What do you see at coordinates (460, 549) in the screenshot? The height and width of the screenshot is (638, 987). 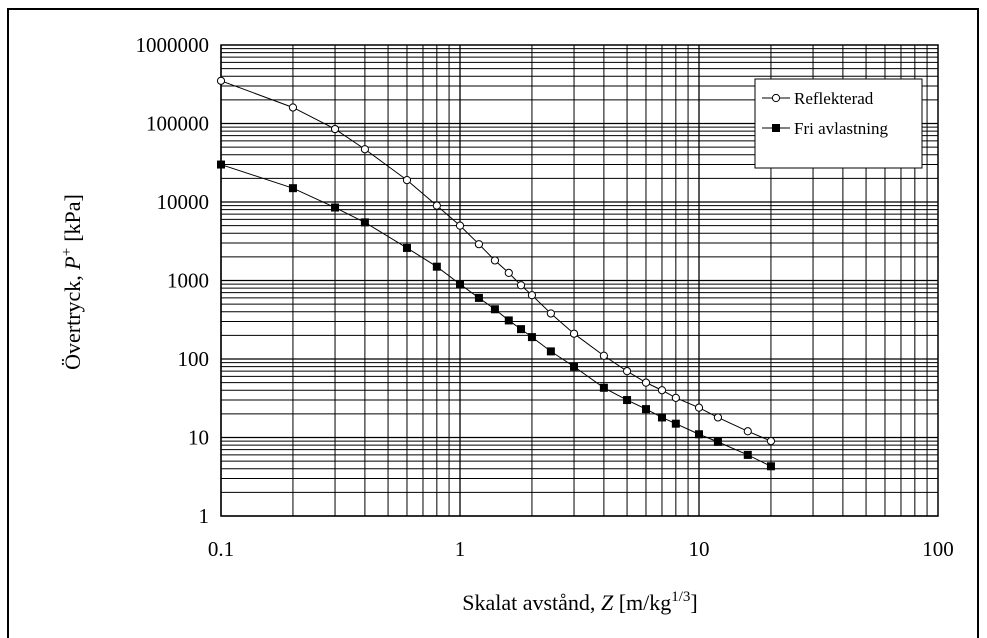 I see `x-tick-label: 1` at bounding box center [460, 549].